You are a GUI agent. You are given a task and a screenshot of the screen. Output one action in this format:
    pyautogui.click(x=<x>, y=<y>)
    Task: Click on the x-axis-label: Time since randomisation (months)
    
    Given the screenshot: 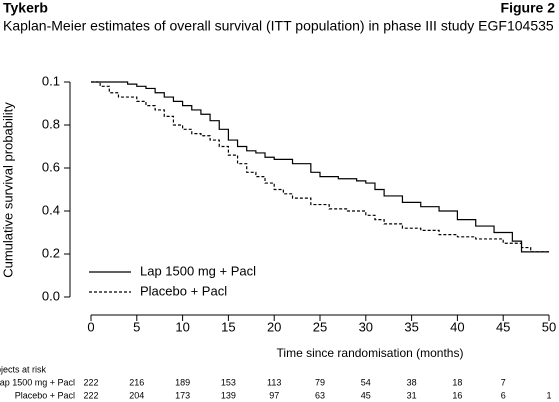 What is the action you would take?
    pyautogui.click(x=370, y=353)
    